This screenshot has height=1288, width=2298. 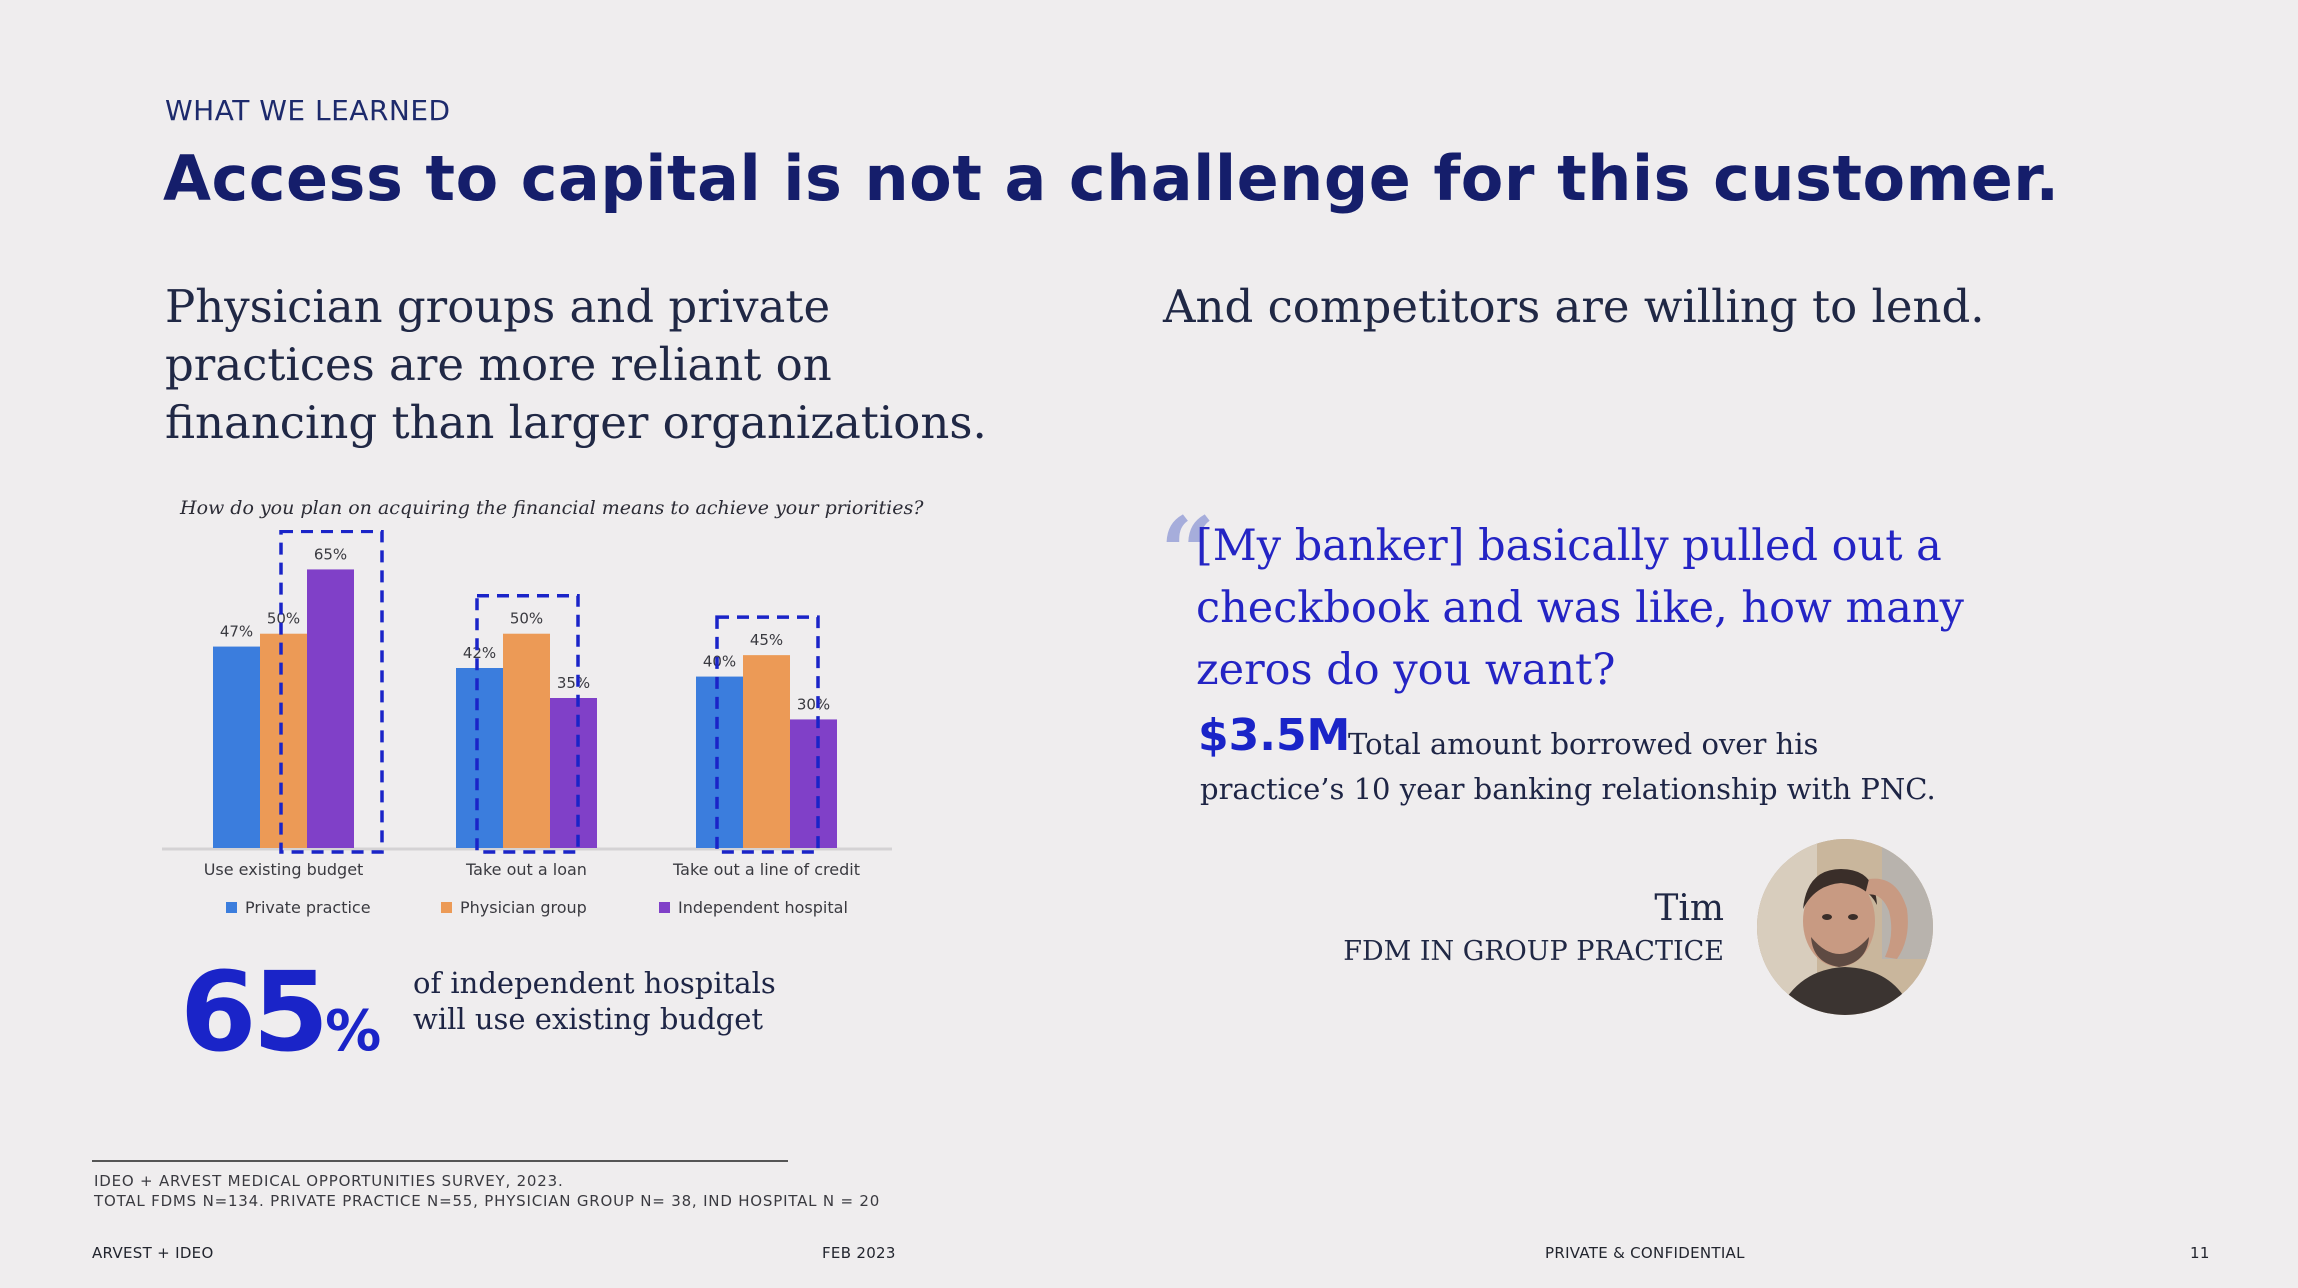 I want to click on big-stat-unit: %, so click(x=353, y=1031).